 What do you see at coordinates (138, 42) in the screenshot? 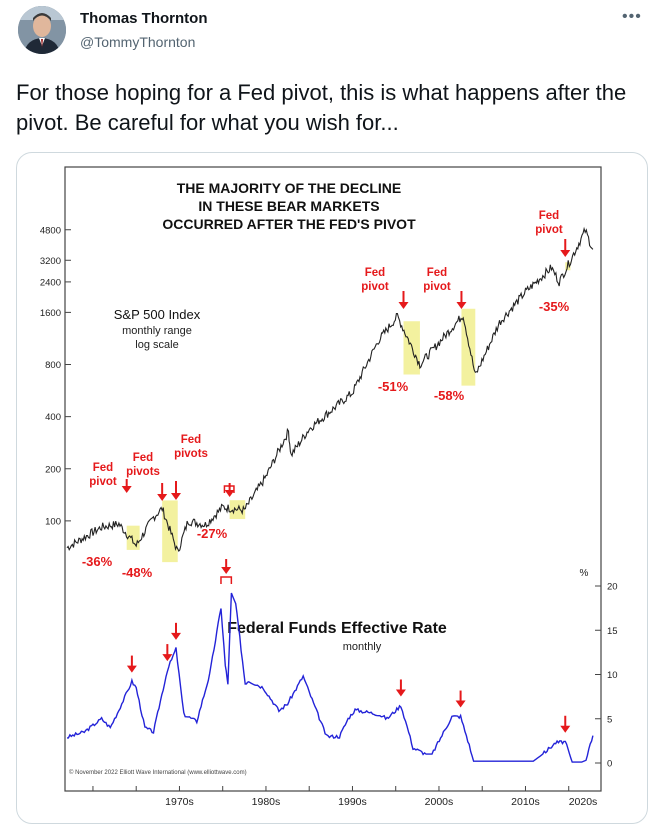
I see `author-handle: @TommyThornton` at bounding box center [138, 42].